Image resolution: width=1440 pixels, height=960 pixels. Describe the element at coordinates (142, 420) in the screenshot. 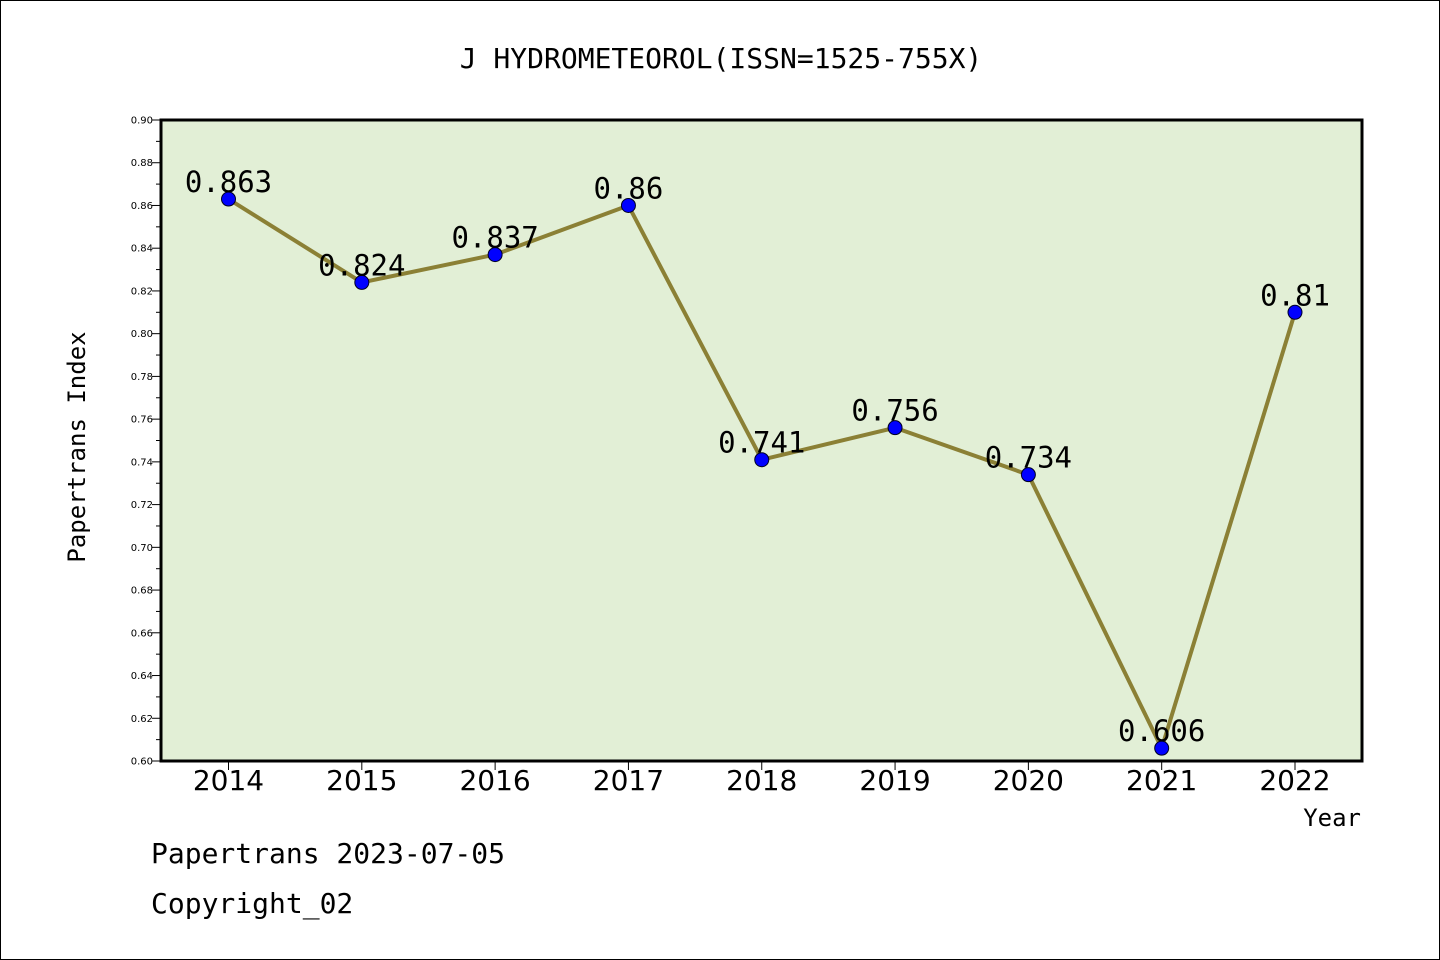

I see `y-tick-label: 0.76` at that location.